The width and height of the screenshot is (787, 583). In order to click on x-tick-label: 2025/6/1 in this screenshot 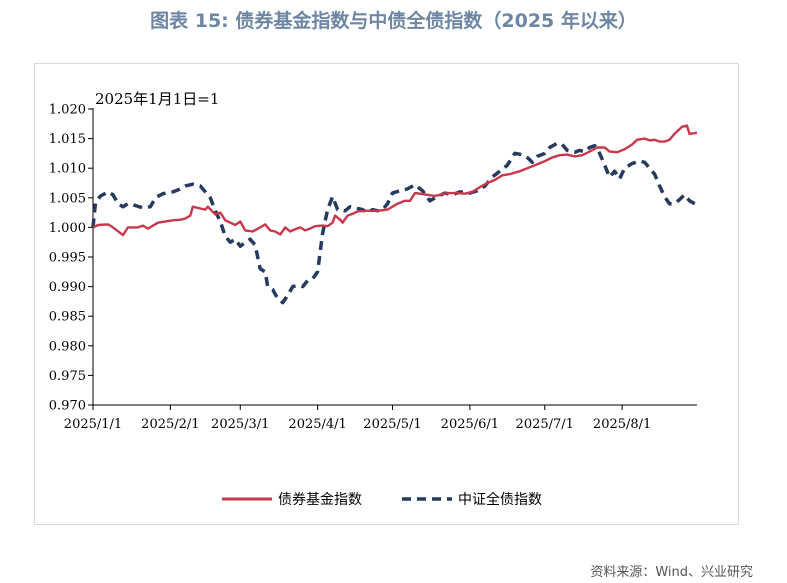, I will do `click(470, 424)`.